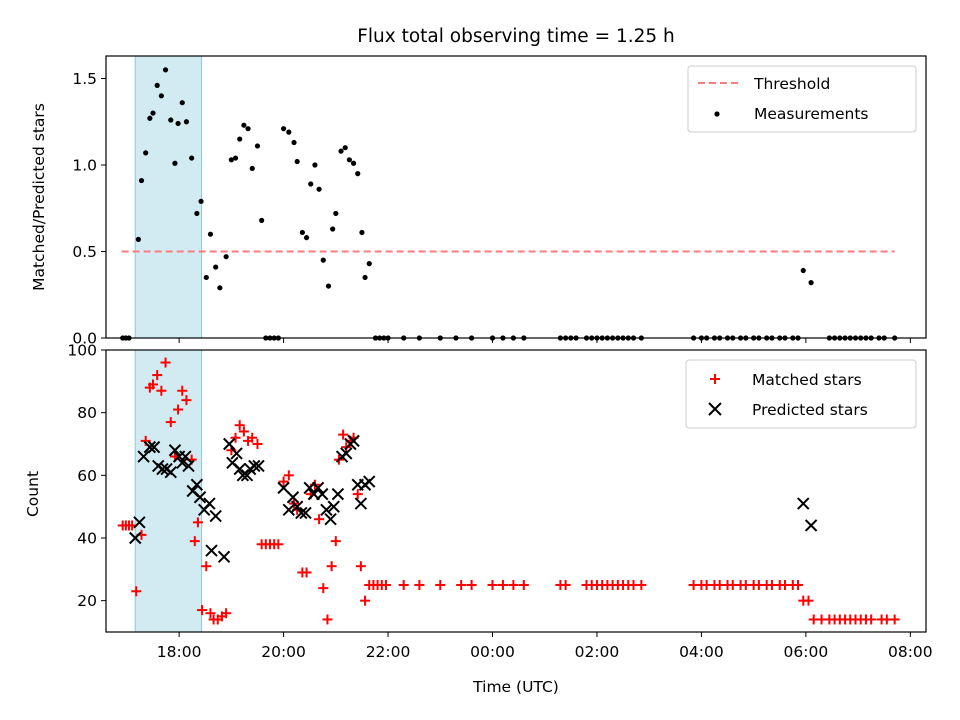  Describe the element at coordinates (87, 413) in the screenshot. I see `bottom-y-tick-label: 80` at that location.